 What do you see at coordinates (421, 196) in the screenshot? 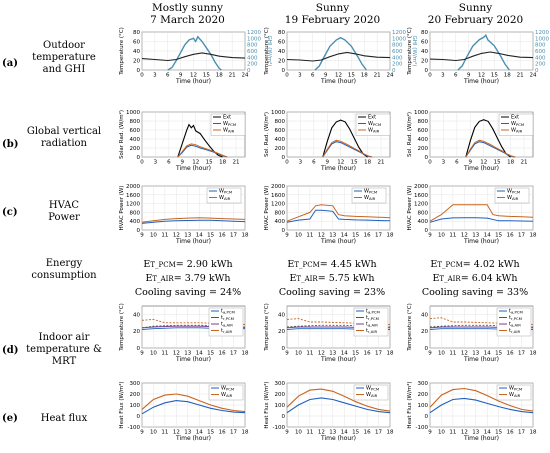
I see `y-tick-label: 1600` at bounding box center [421, 196].